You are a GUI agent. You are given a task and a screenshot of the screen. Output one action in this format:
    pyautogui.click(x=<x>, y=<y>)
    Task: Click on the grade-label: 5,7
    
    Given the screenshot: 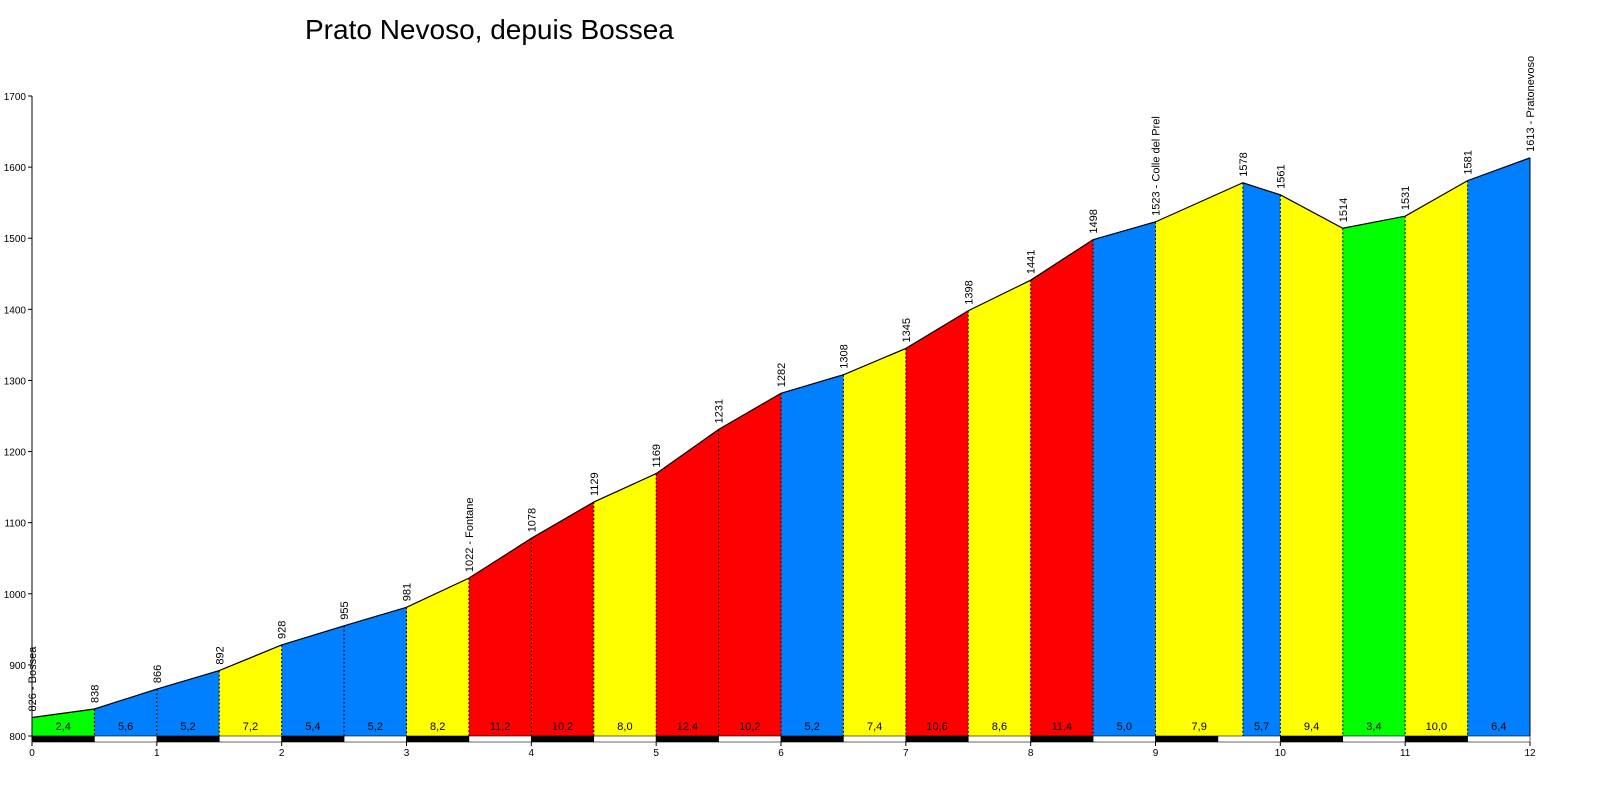 What is the action you would take?
    pyautogui.click(x=1261, y=727)
    